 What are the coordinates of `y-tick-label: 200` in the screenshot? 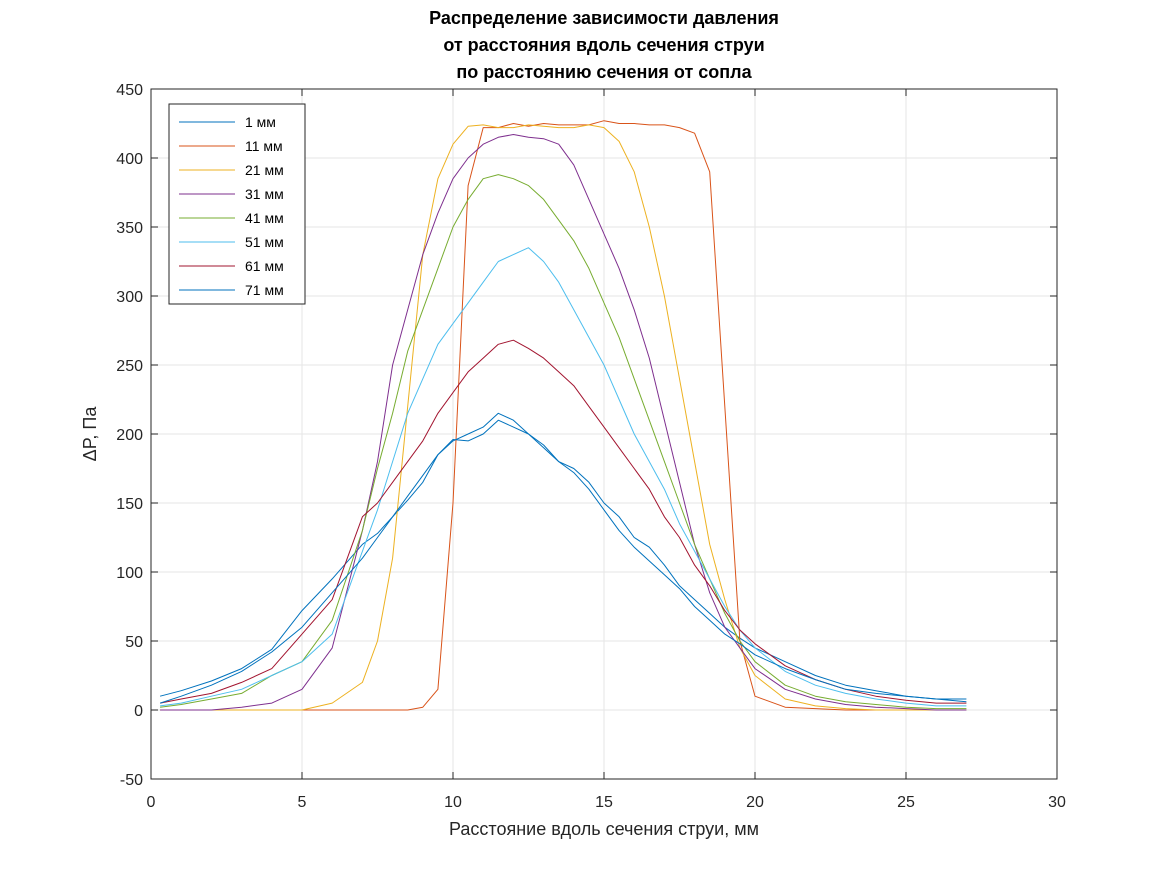 It's located at (129, 435).